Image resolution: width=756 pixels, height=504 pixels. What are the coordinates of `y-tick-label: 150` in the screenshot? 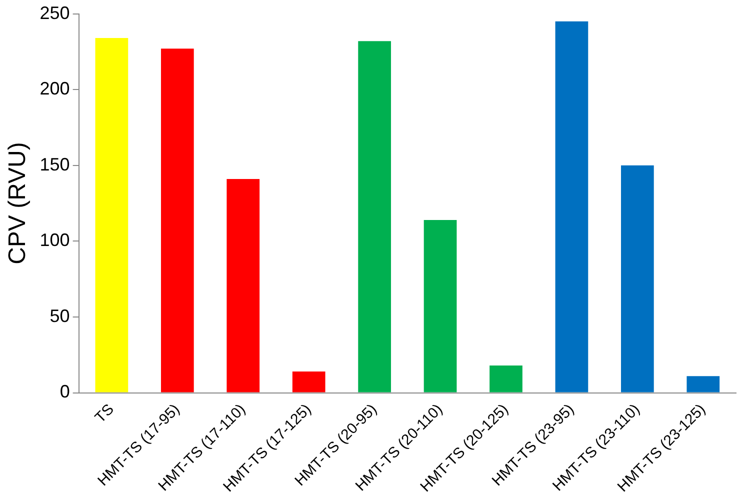 It's located at (55, 164).